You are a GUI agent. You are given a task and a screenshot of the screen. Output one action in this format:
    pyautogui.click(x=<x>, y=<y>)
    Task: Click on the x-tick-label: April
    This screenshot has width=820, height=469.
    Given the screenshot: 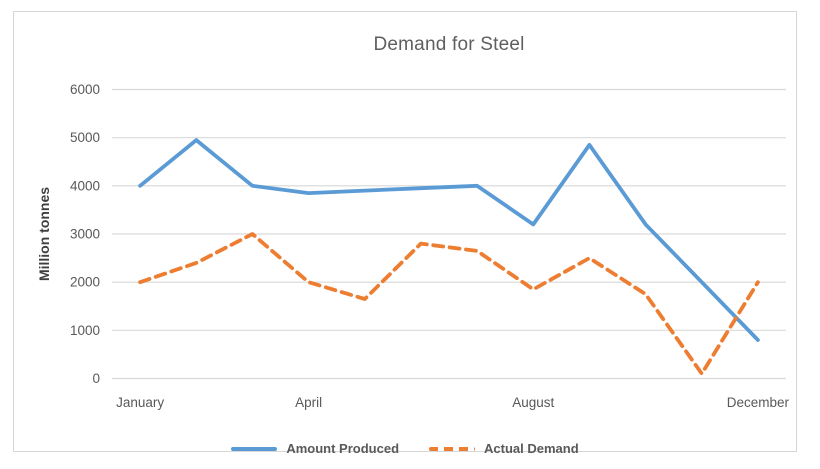 What is the action you would take?
    pyautogui.click(x=308, y=402)
    